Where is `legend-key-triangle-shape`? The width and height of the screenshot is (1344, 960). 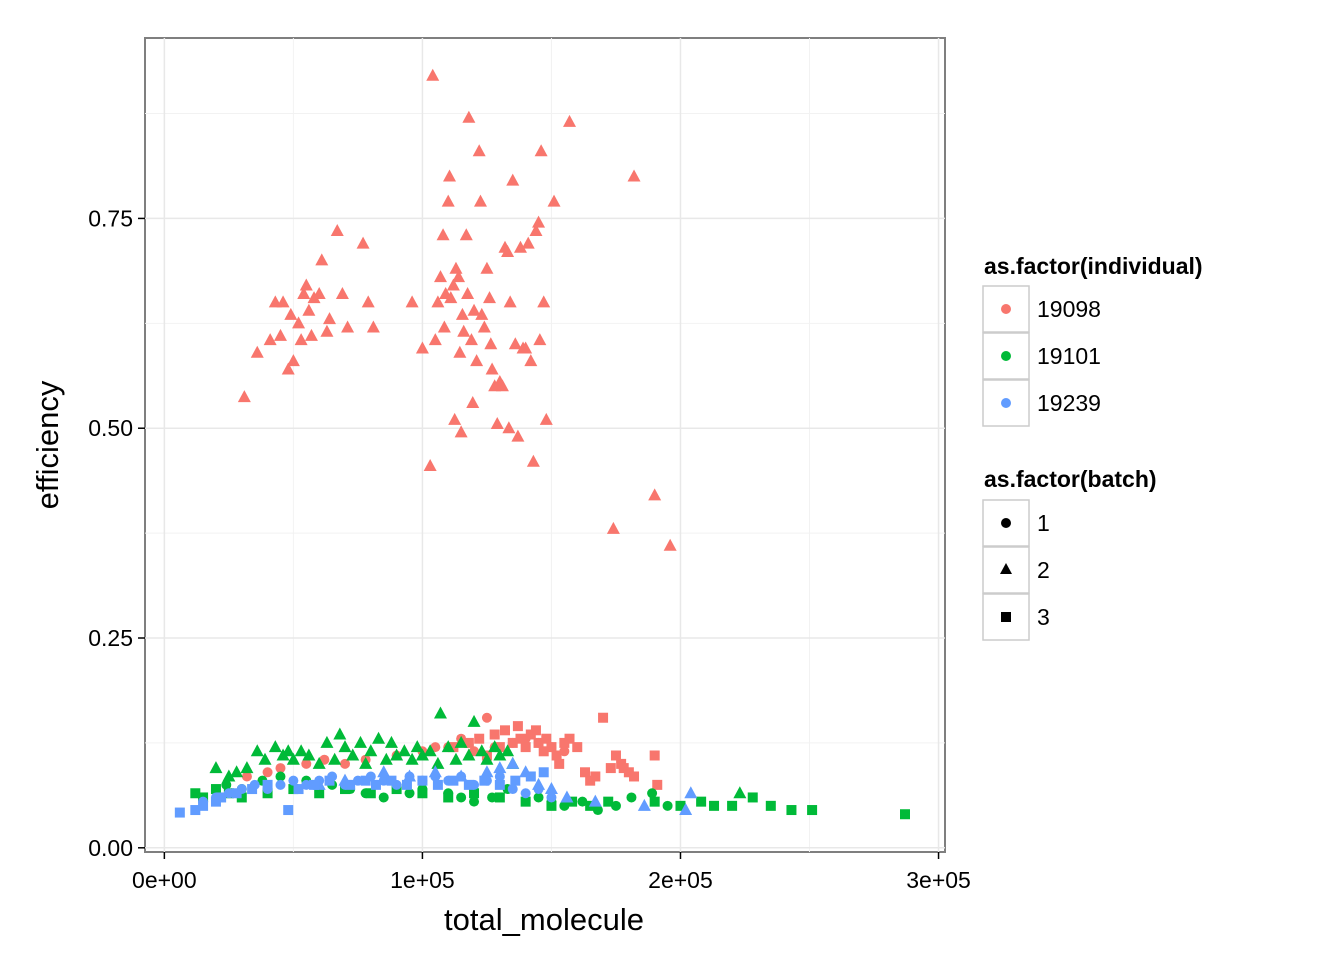
legend-key-triangle-shape is located at coordinates (1006, 568).